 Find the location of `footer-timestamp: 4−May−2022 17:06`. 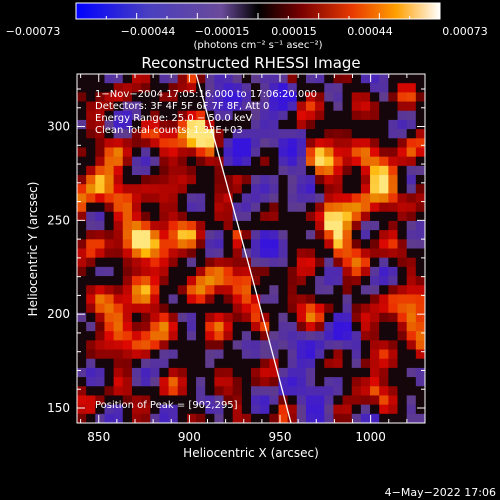

footer-timestamp: 4−May−2022 17:06 is located at coordinates (440, 492).